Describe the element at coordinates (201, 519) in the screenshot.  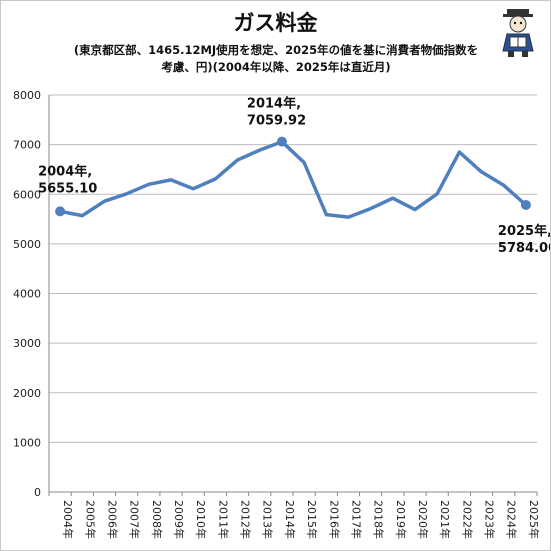
I see `x-tick-label: 2010年` at that location.